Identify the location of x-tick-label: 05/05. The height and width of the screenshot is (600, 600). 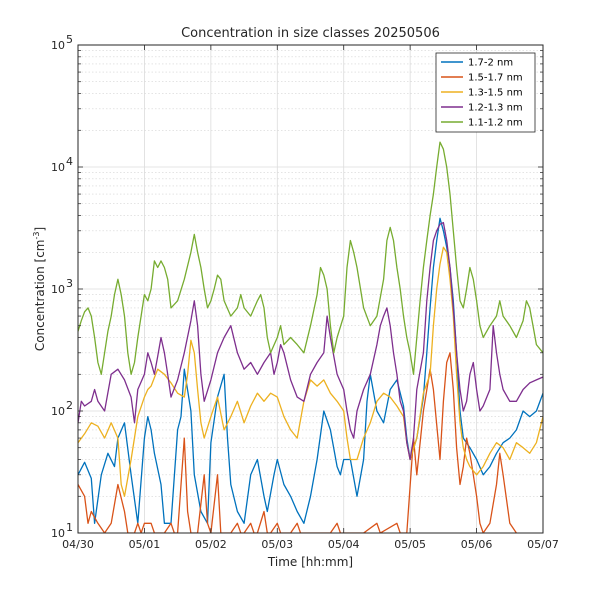
(410, 544).